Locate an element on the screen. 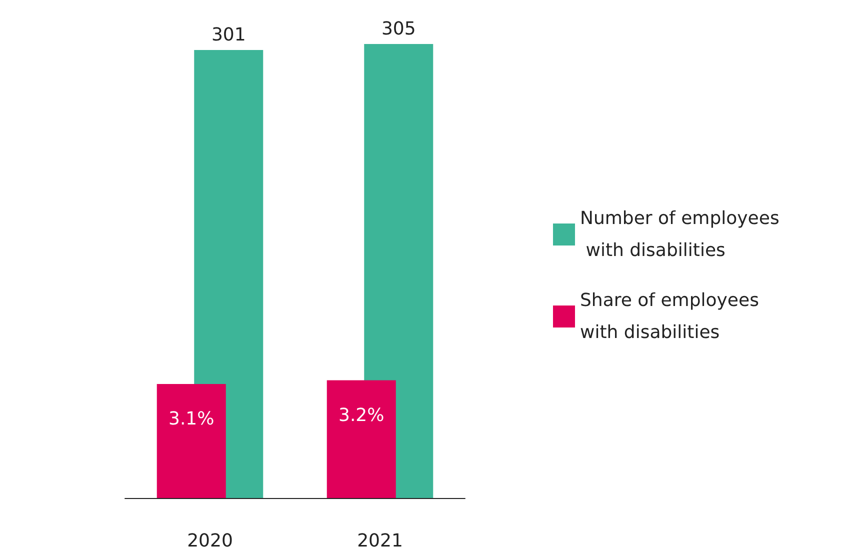 This screenshot has height=551, width=842. data-label: 3.1% is located at coordinates (191, 419).